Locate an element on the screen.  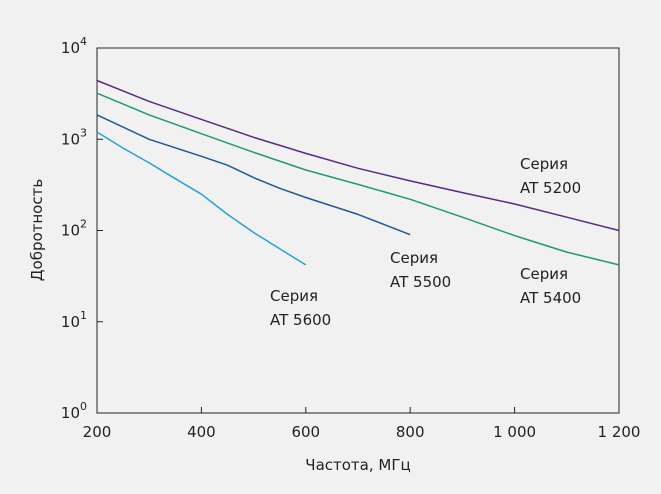
y-axis-label: Добротность is located at coordinates (37, 230).